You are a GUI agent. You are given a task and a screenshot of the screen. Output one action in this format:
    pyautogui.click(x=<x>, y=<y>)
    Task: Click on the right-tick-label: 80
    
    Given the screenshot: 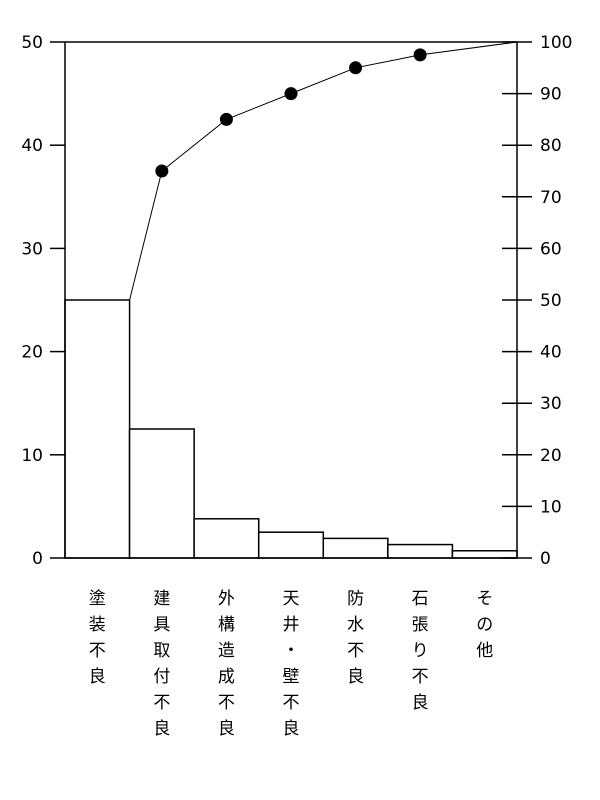 What is the action you would take?
    pyautogui.click(x=551, y=146)
    